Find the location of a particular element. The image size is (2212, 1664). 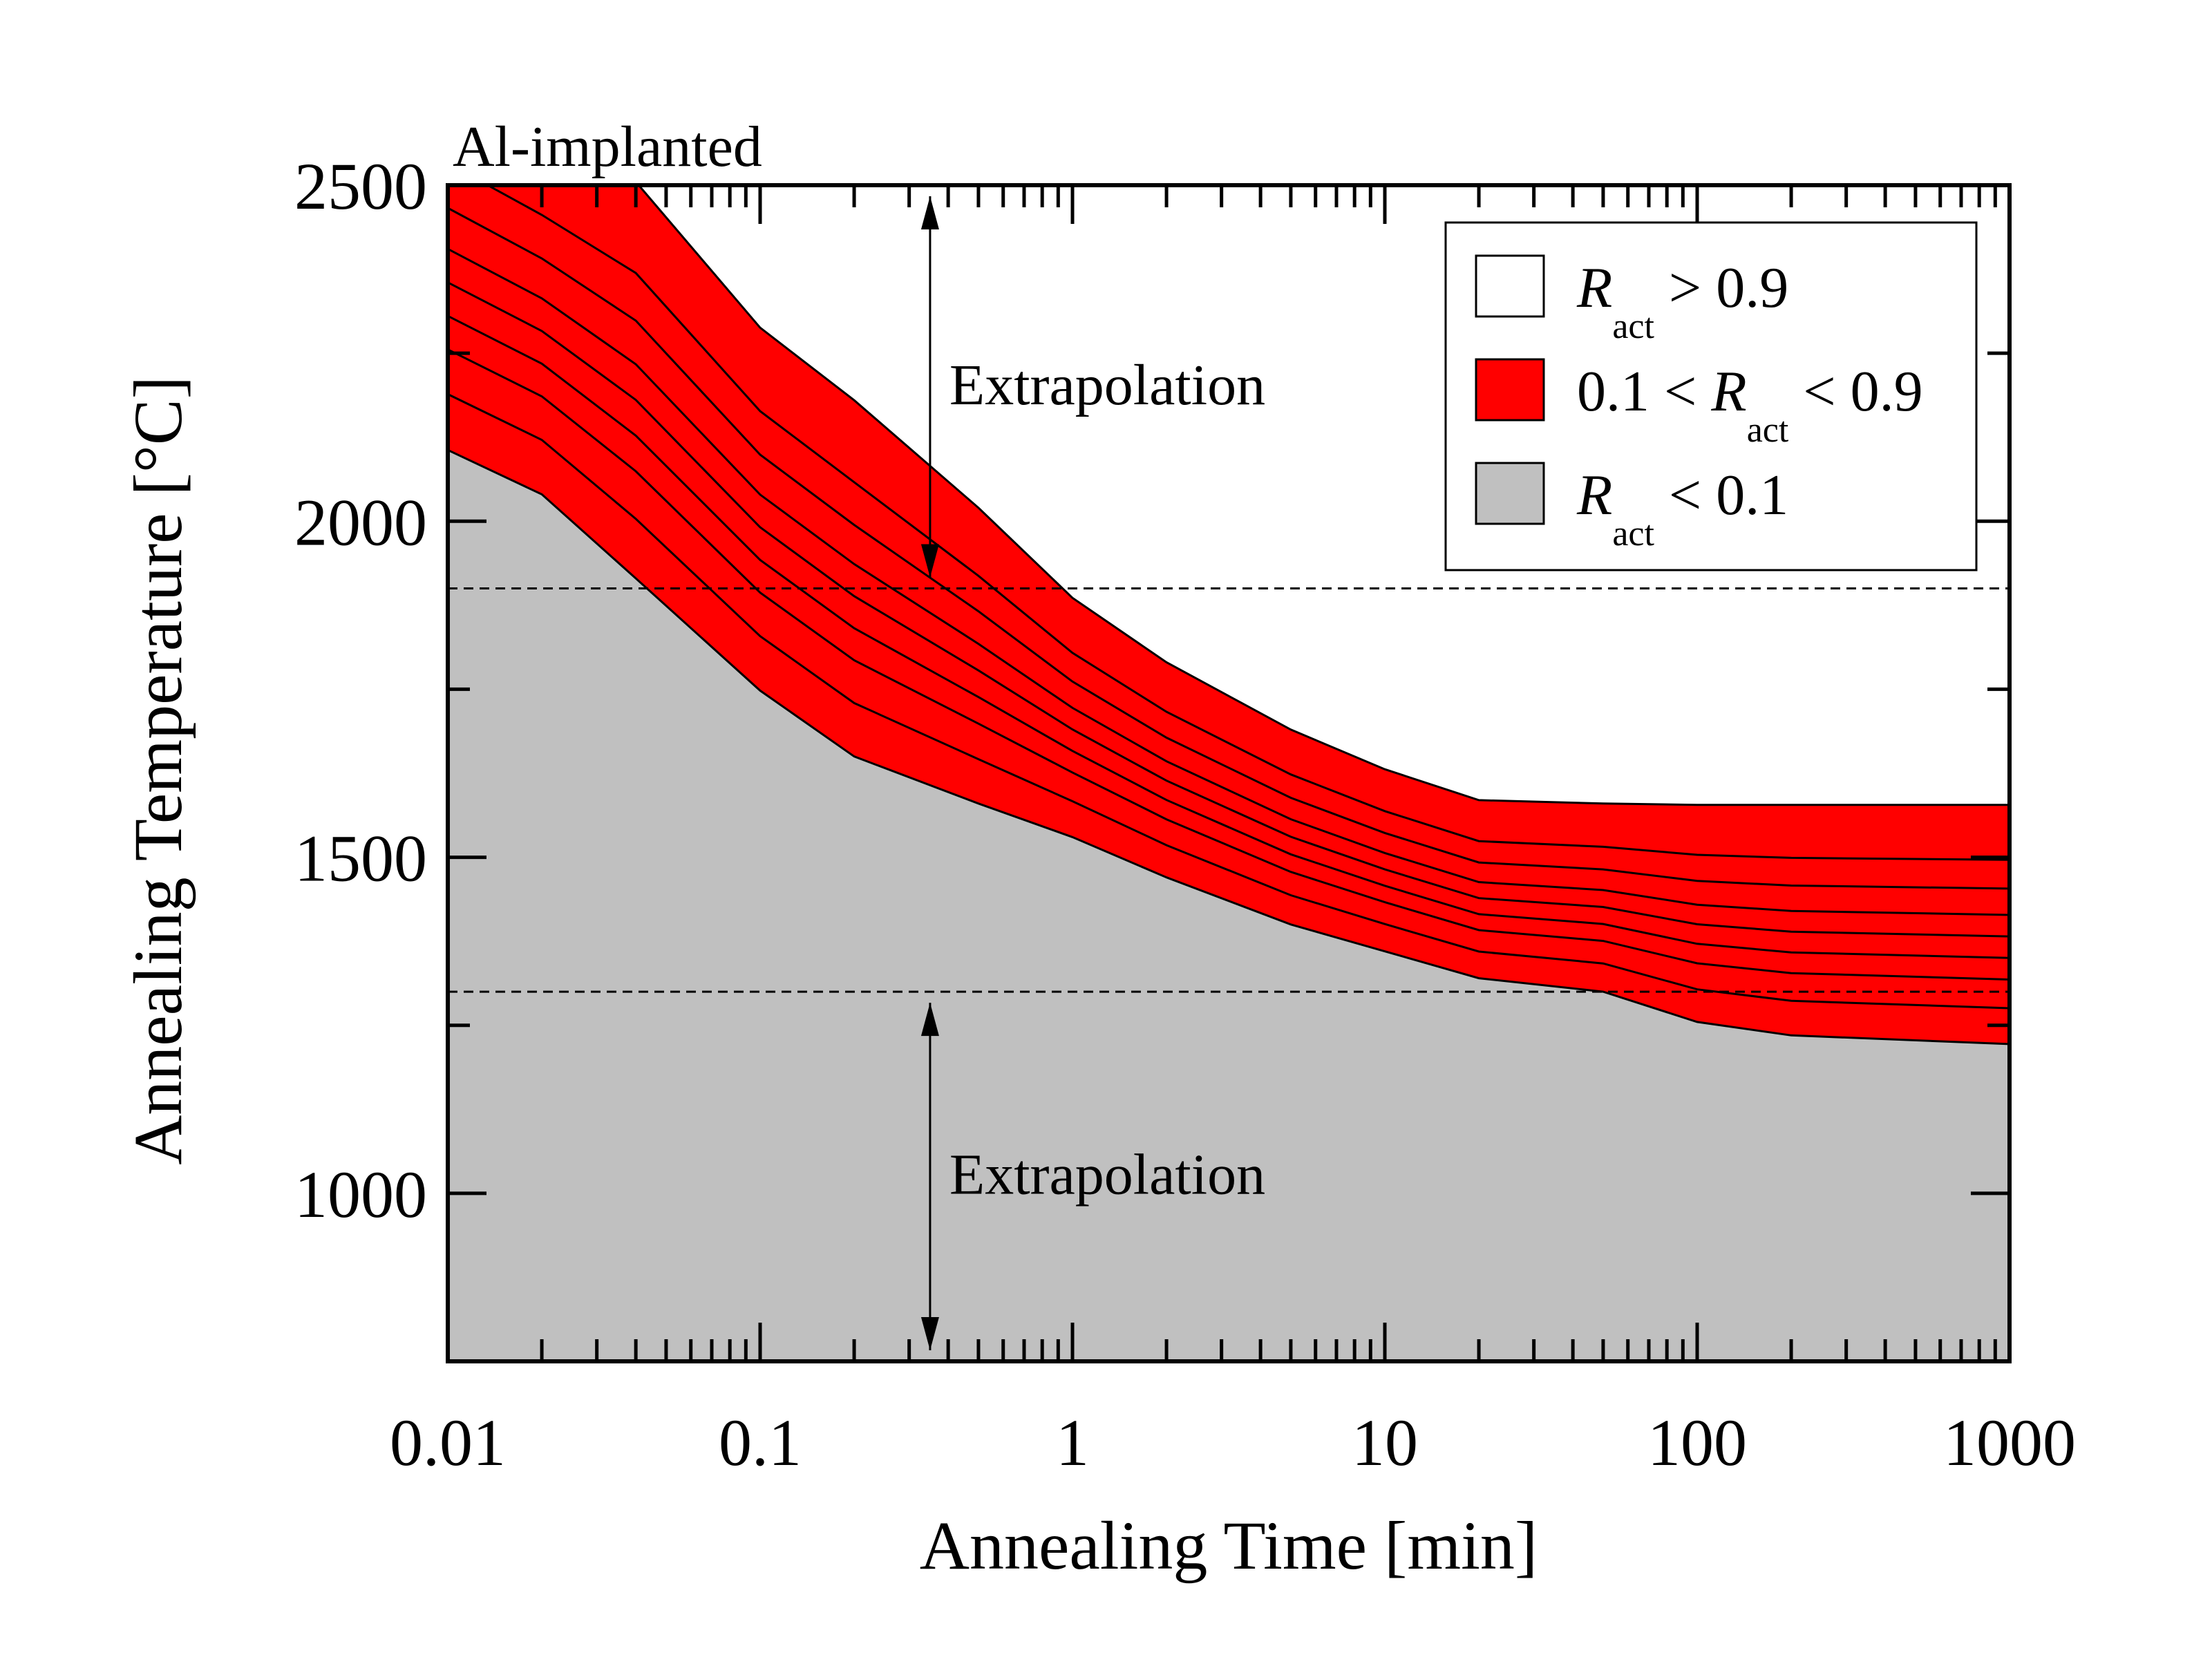

x-tick-label: 1000 is located at coordinates (2009, 1442).